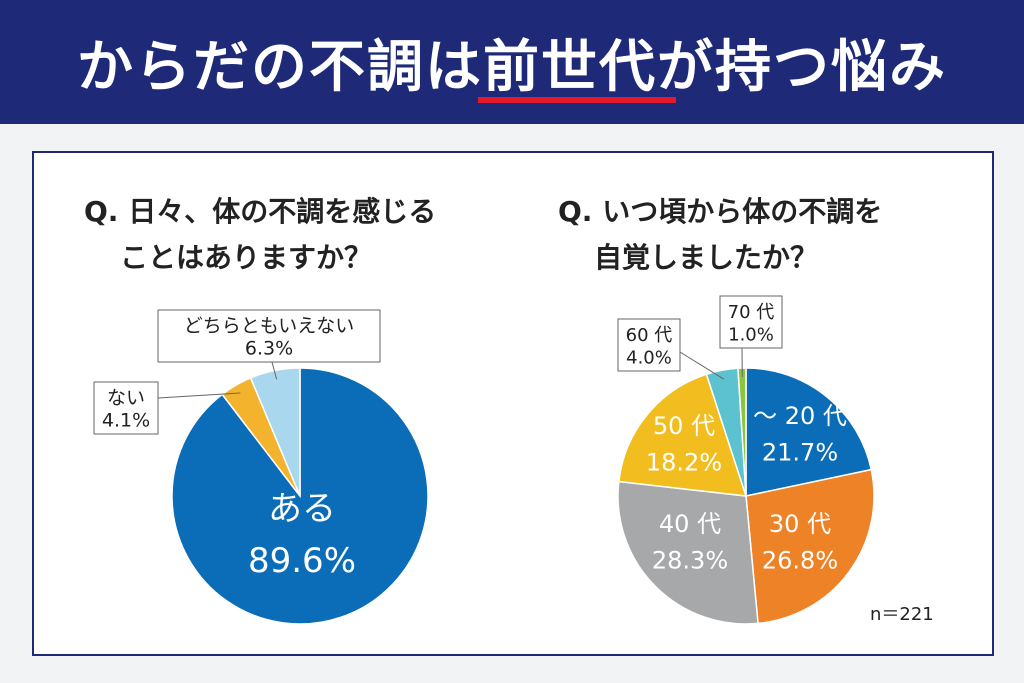 This screenshot has height=683, width=1024. I want to click on chart1-slice-2-label: どちらともいえない, so click(269, 326).